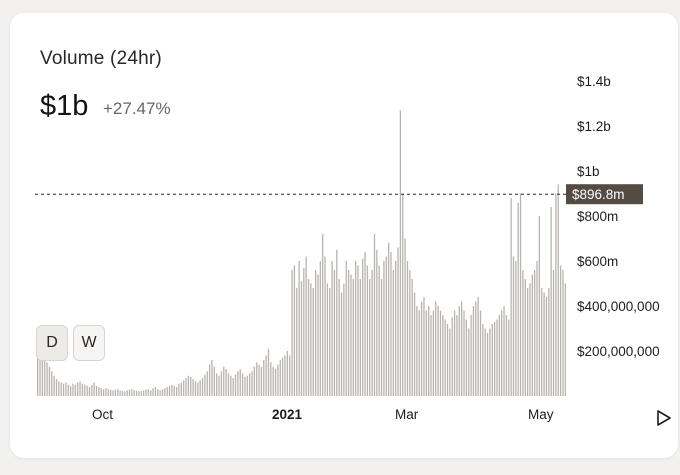  Describe the element at coordinates (287, 414) in the screenshot. I see `x-tick-label: 2021` at that location.